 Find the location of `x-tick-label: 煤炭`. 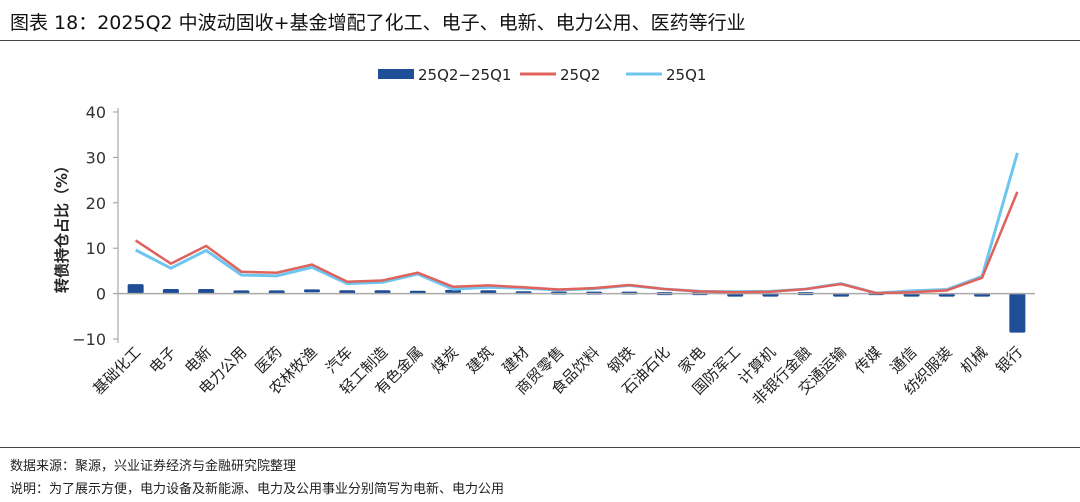

x-tick-label: 煤炭 is located at coordinates (445, 360).